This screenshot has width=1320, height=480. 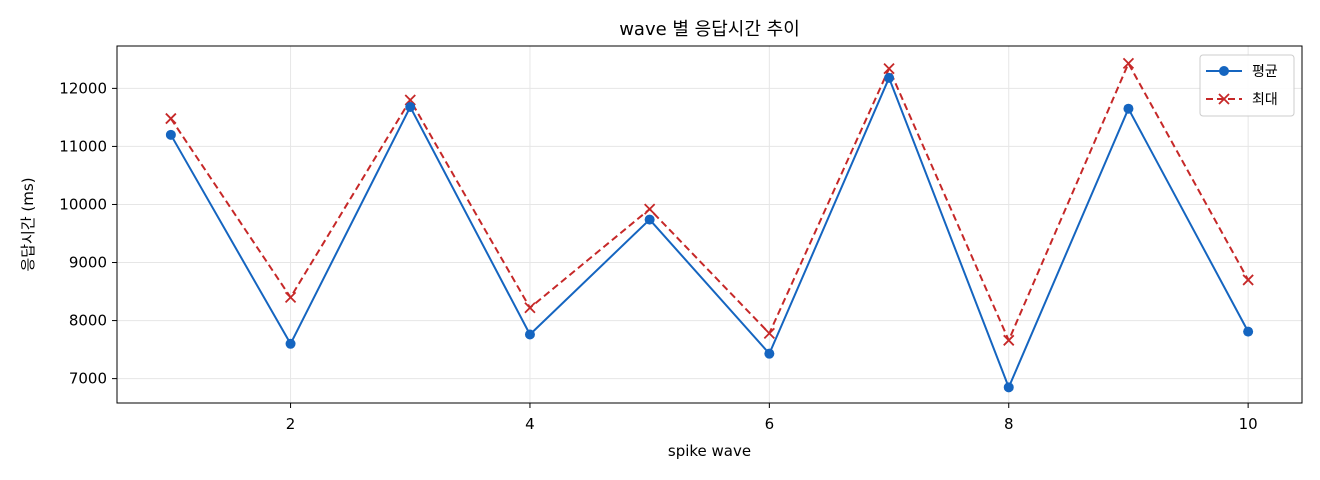 I want to click on legend-label: 평균, so click(x=1265, y=72).